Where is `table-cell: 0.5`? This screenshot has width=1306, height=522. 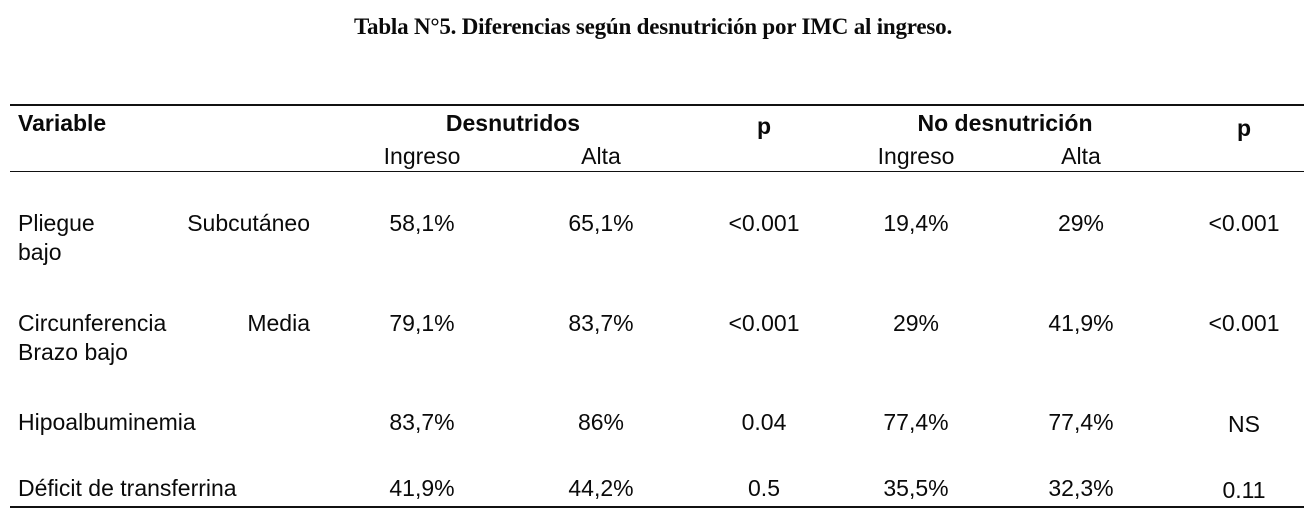
table-cell: 0.5 is located at coordinates (764, 488).